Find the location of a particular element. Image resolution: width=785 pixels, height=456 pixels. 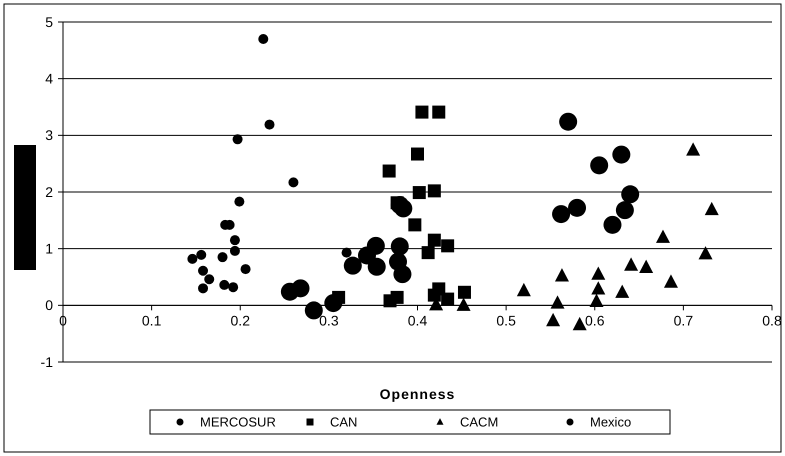

y-tick-label: 5 is located at coordinates (49, 22).